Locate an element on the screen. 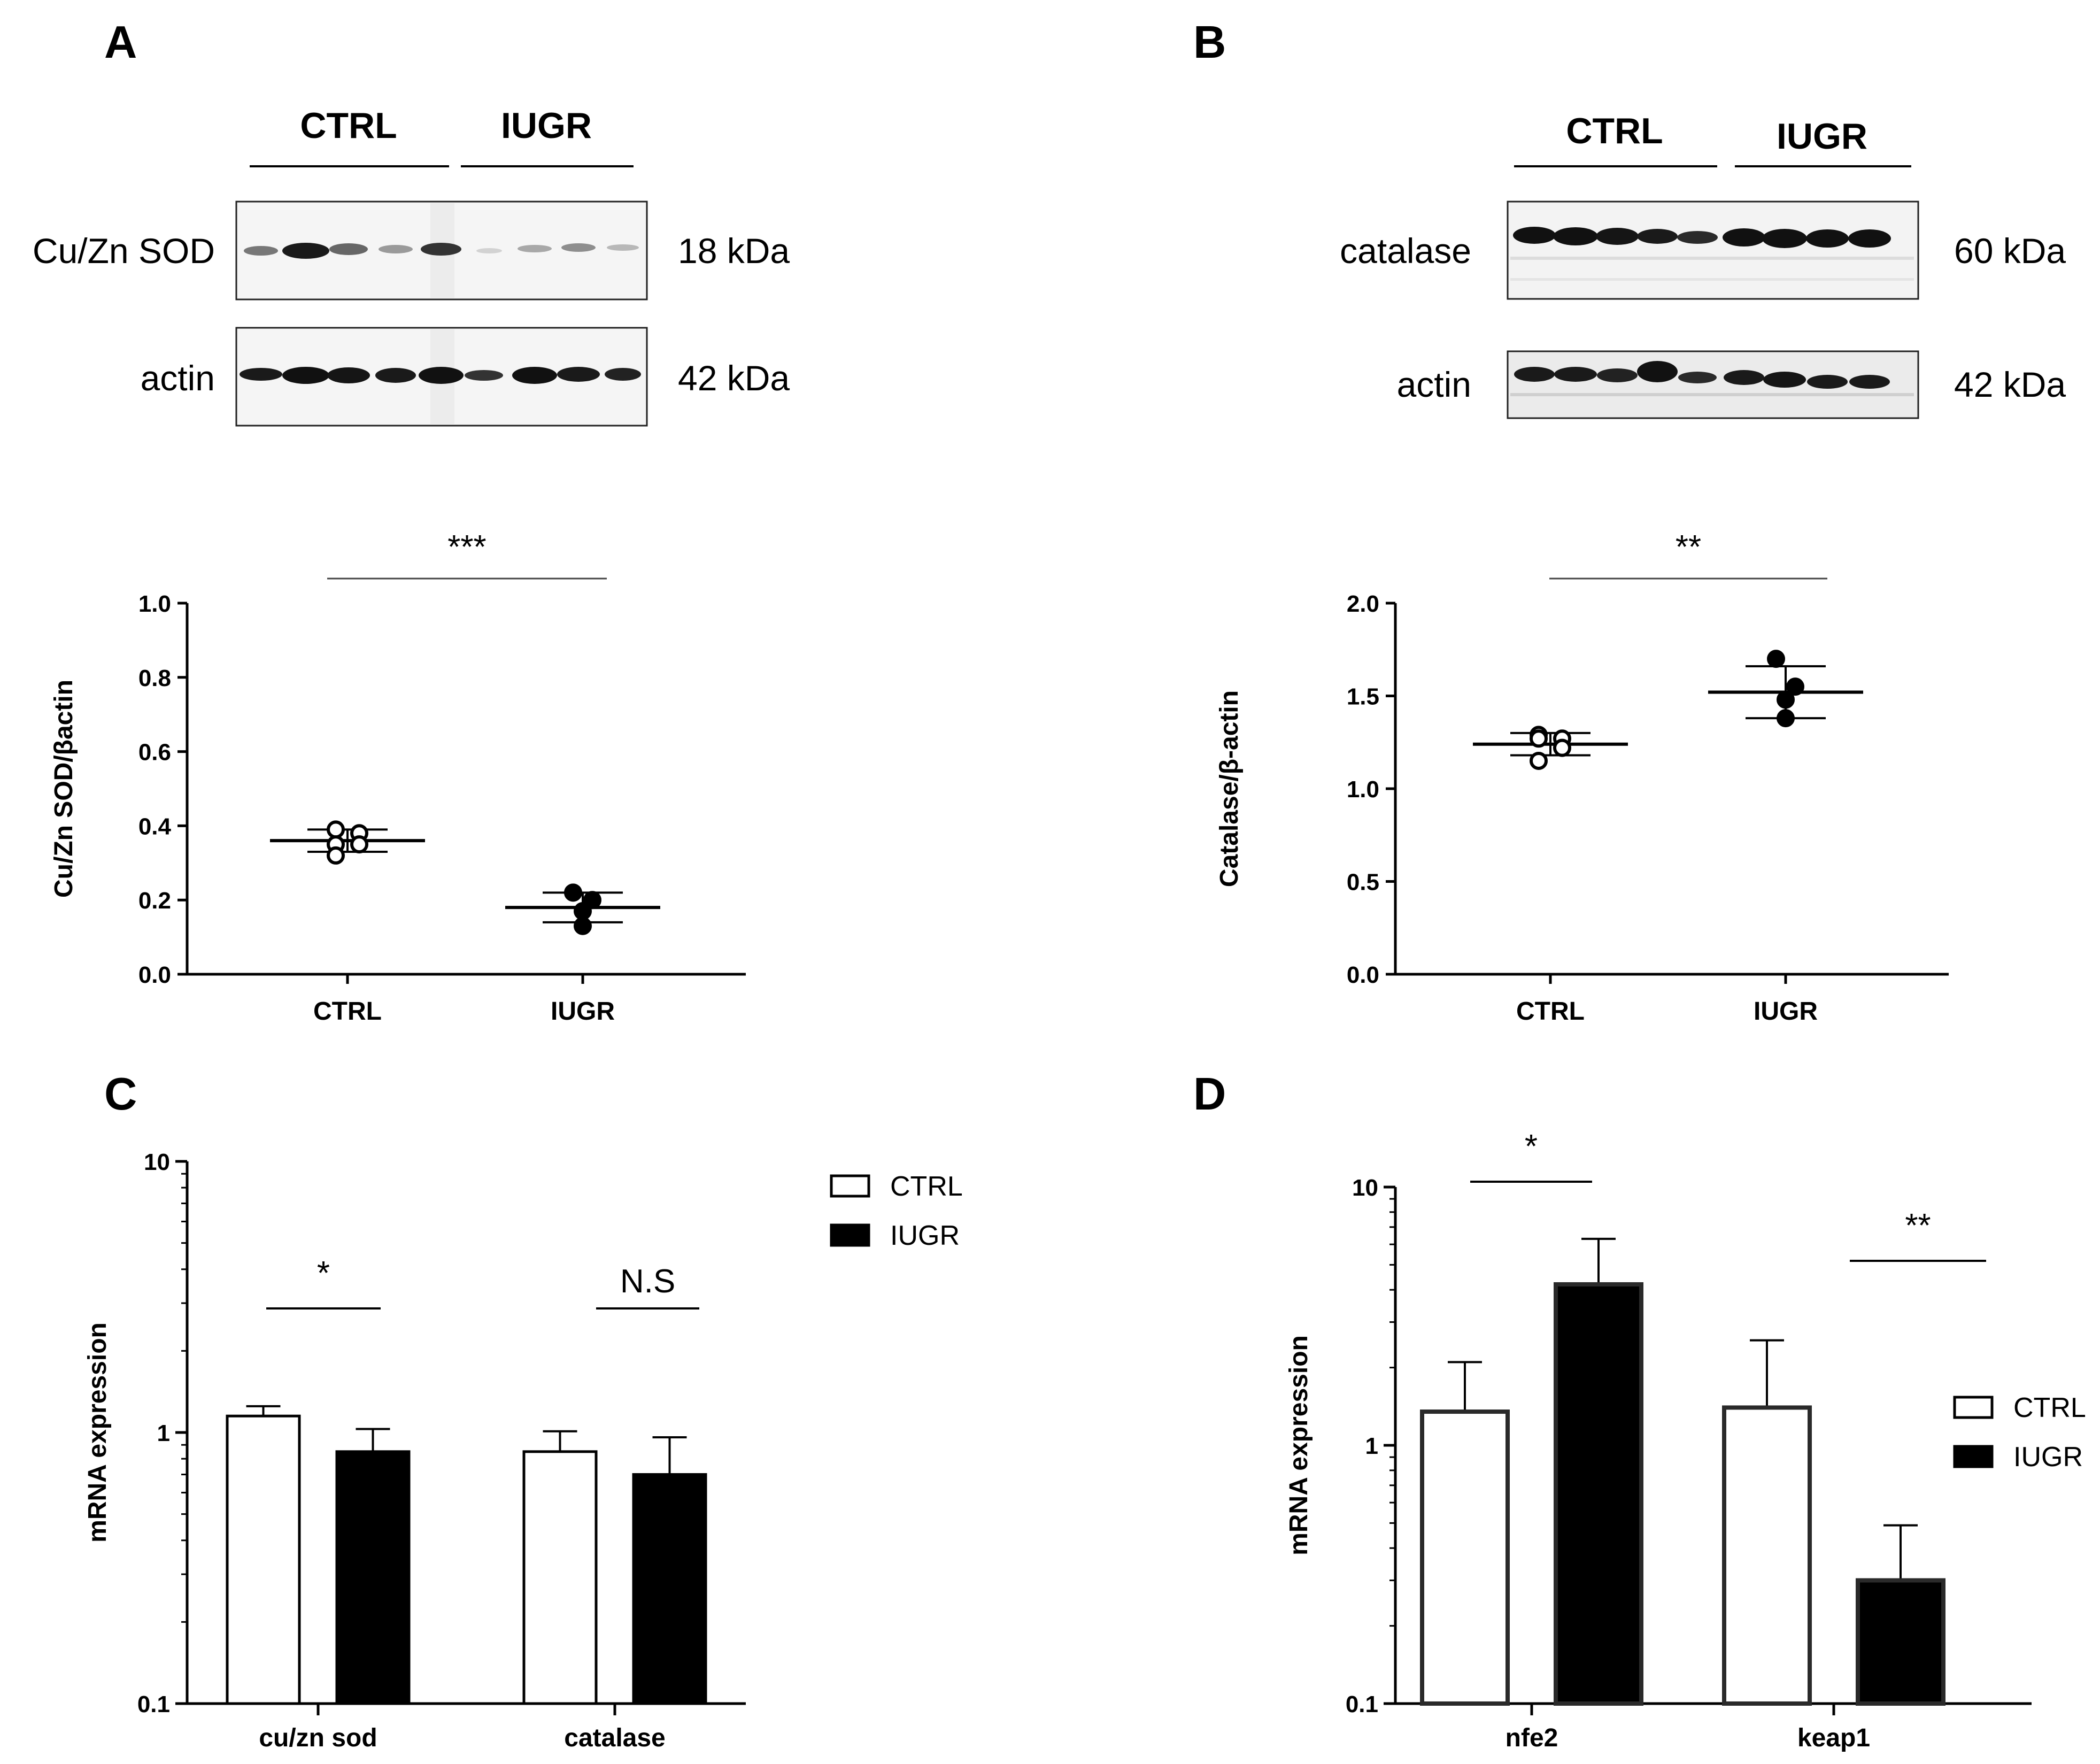  blot-b-row1-label: catalase is located at coordinates (1405, 251).